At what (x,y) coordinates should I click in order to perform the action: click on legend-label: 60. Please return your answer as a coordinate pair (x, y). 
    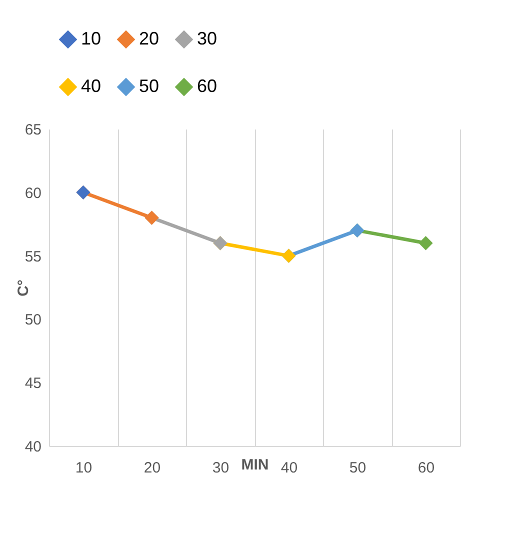
    Looking at the image, I should click on (207, 86).